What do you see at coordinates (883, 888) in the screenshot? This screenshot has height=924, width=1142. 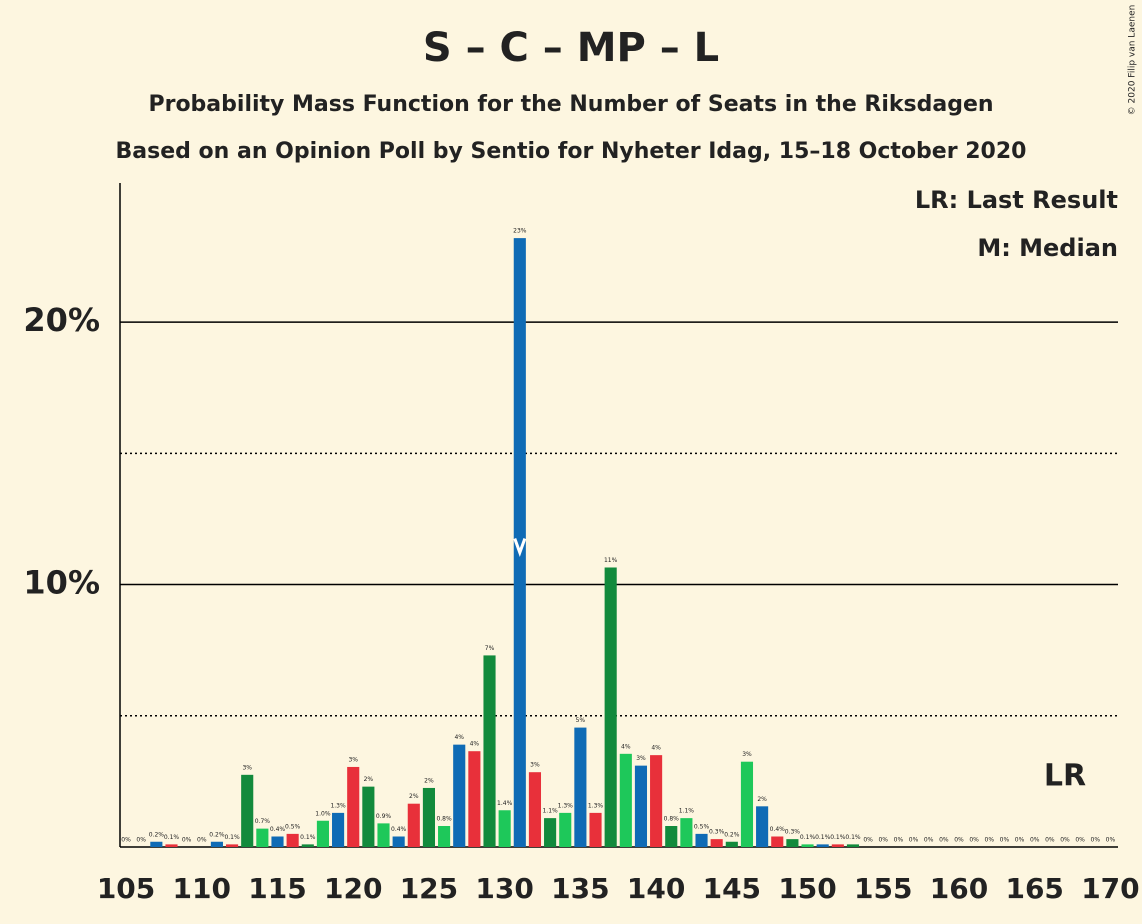 I see `x-tick-label: 155` at bounding box center [883, 888].